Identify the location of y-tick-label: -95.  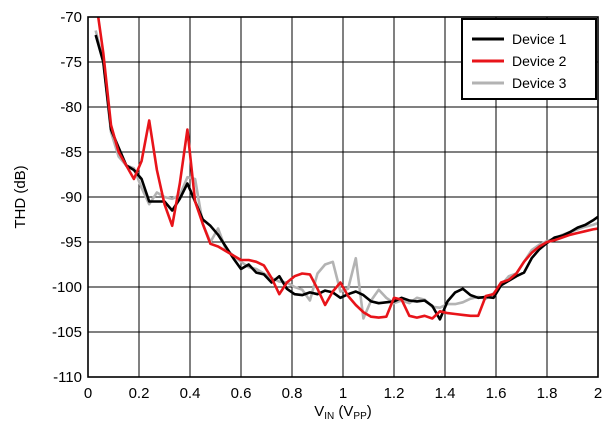
(71, 242).